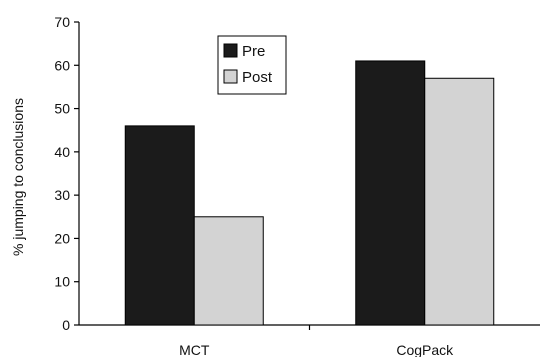 This screenshot has width=545, height=357. What do you see at coordinates (459, 201) in the screenshot?
I see `bar-post-cogpack` at bounding box center [459, 201].